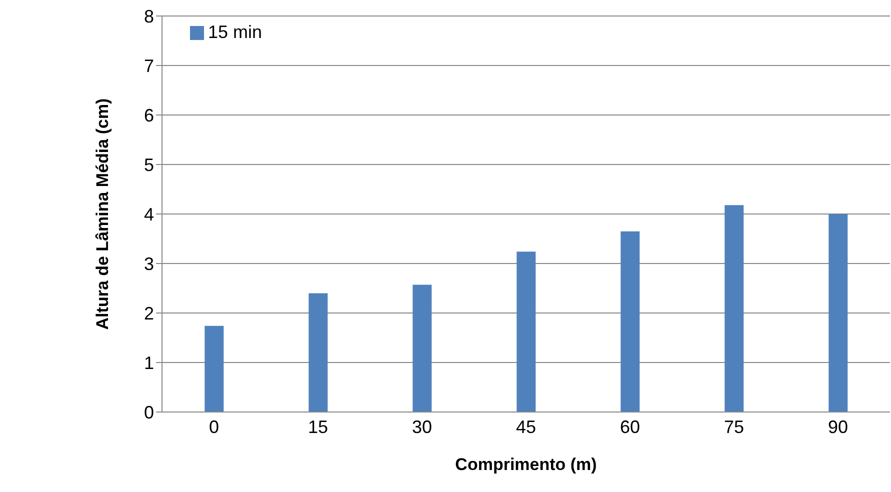 The width and height of the screenshot is (891, 492). Describe the element at coordinates (149, 313) in the screenshot. I see `y-tick-label: 2` at that location.